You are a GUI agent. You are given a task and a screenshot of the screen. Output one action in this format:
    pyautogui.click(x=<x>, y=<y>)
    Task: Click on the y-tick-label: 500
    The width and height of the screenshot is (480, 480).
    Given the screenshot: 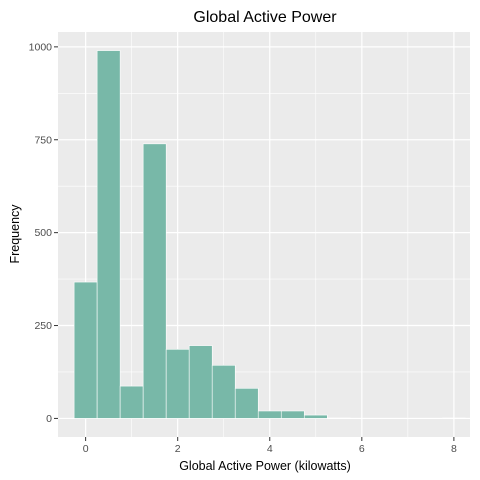 What is the action you would take?
    pyautogui.click(x=43, y=233)
    